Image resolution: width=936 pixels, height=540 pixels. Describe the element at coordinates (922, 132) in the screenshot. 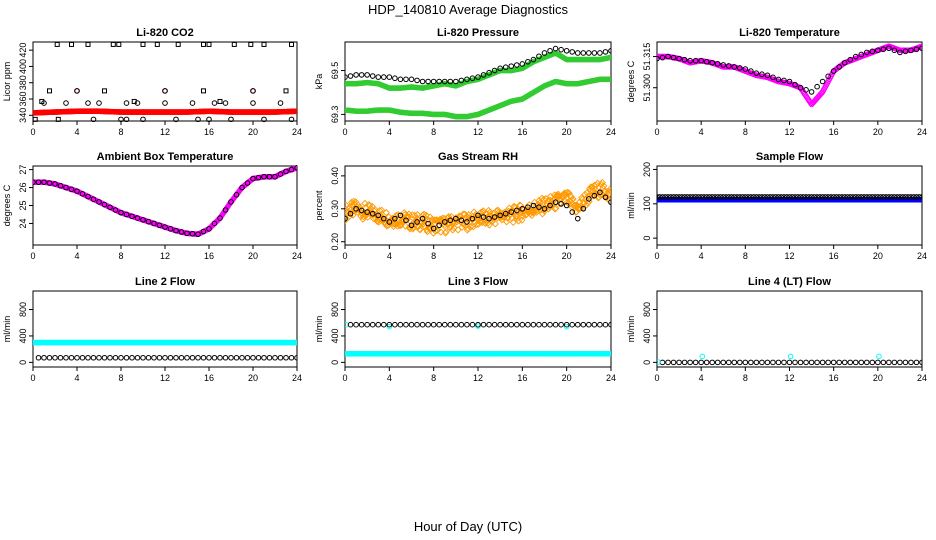

I see `x-tick-label: 24` at that location.